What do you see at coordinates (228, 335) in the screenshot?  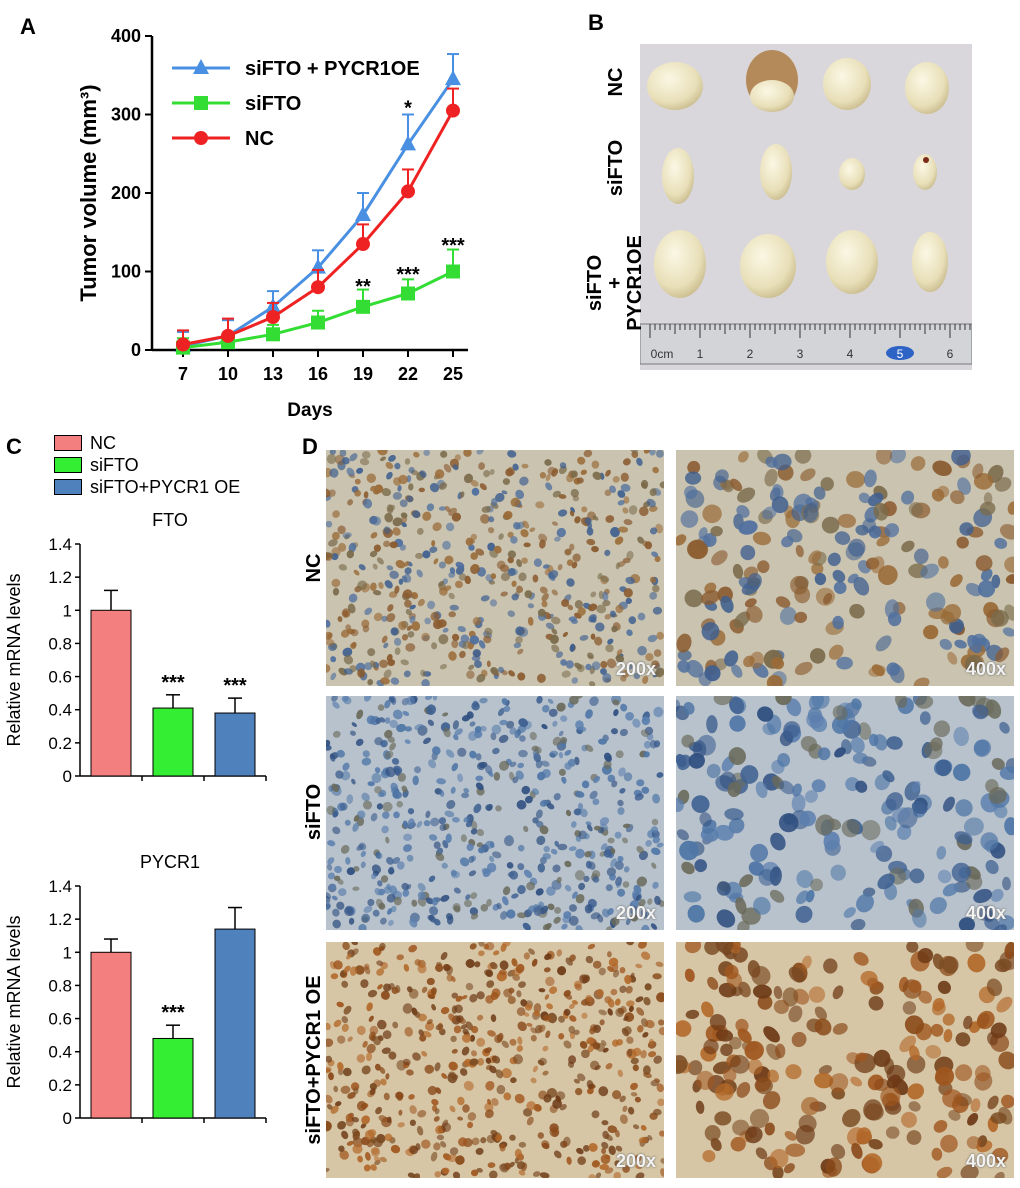 I see `data-point` at bounding box center [228, 335].